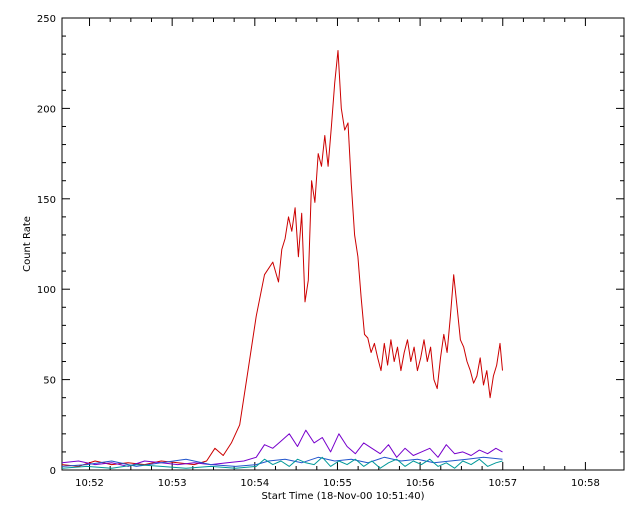 The width and height of the screenshot is (640, 512). Describe the element at coordinates (27, 244) in the screenshot. I see `y-axis-label: Count Rate` at that location.